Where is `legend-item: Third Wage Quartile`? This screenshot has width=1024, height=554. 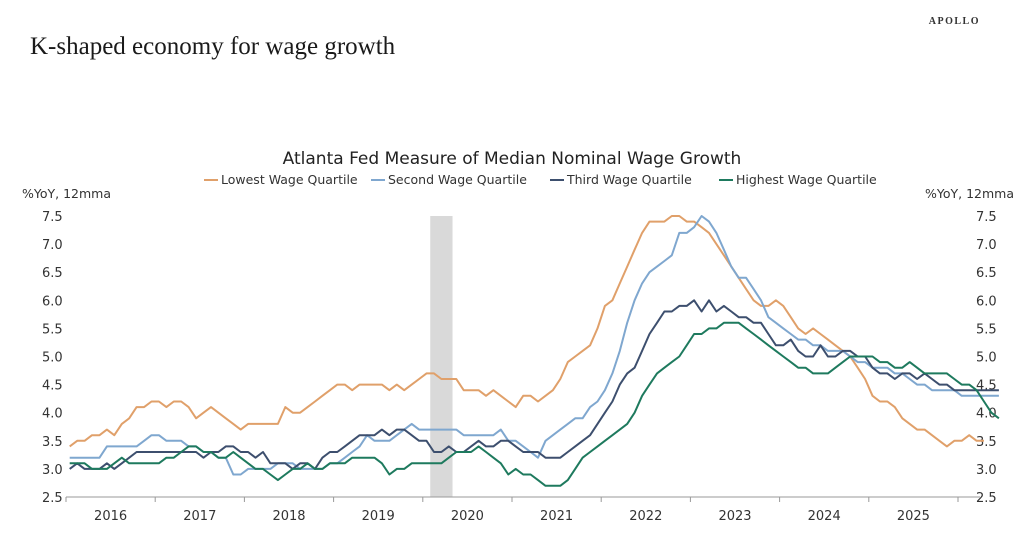 legend-item: Third Wage Quartile is located at coordinates (629, 179).